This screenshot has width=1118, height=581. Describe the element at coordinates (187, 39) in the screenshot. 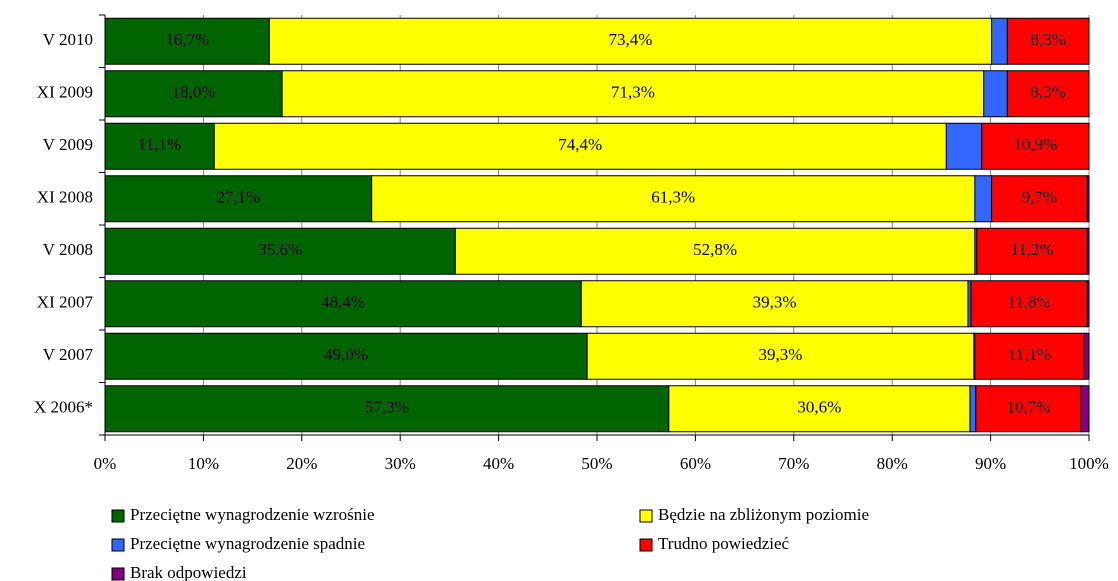

I see `data-label: 16,7%` at that location.